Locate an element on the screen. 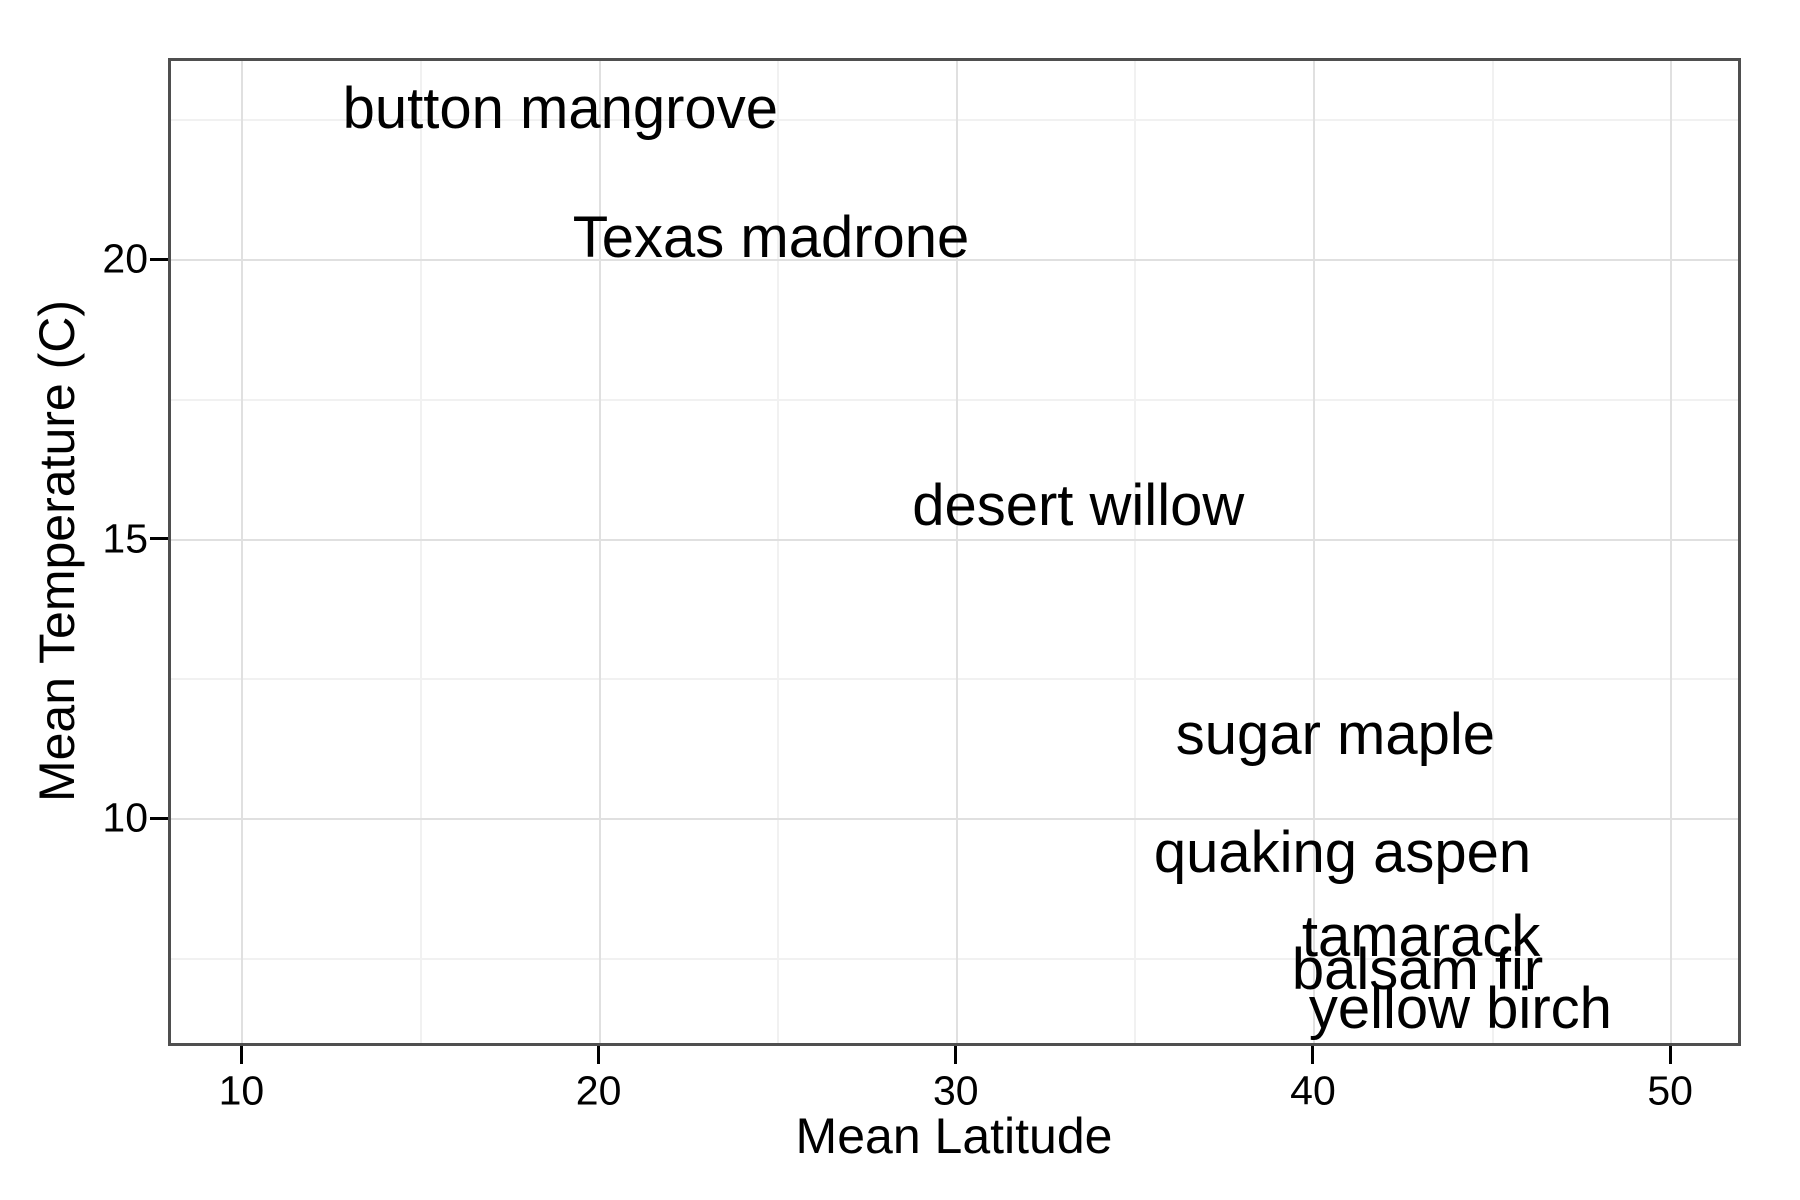 The image size is (1800, 1200). point-label: quaking aspen is located at coordinates (1342, 852).